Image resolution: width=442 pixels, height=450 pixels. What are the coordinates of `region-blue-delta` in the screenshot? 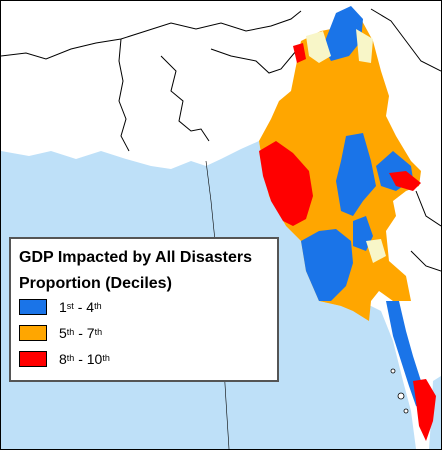 It's located at (327, 265).